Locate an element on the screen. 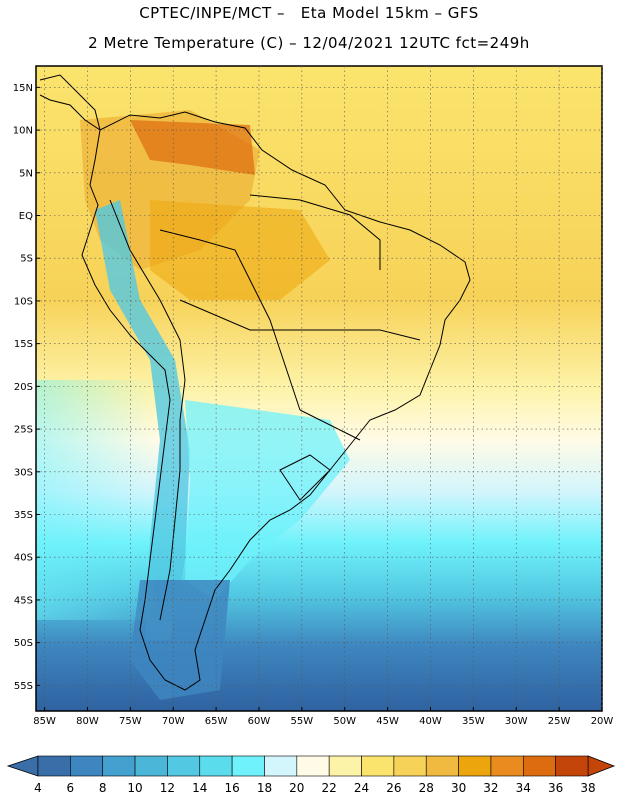 Image resolution: width=618 pixels, height=800 pixels. lon-label: 70W is located at coordinates (173, 721).